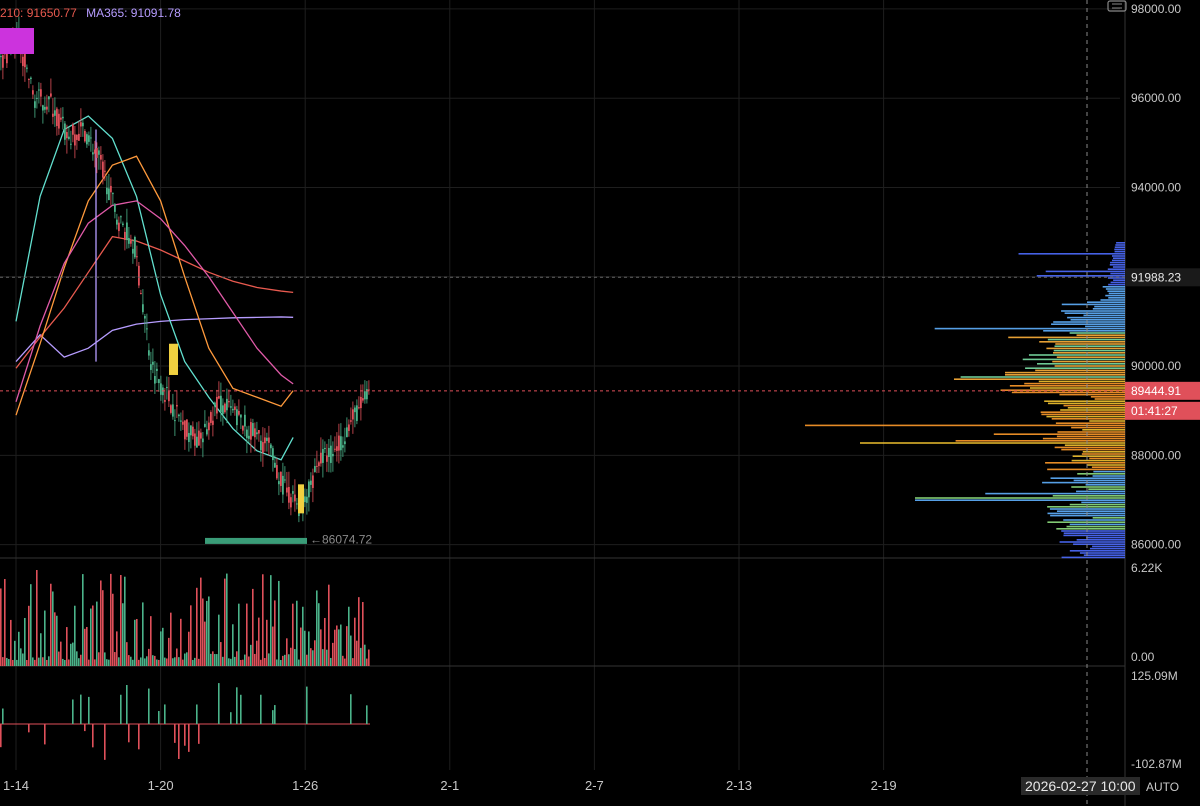  I want to click on settings-icon, so click(1117, 6).